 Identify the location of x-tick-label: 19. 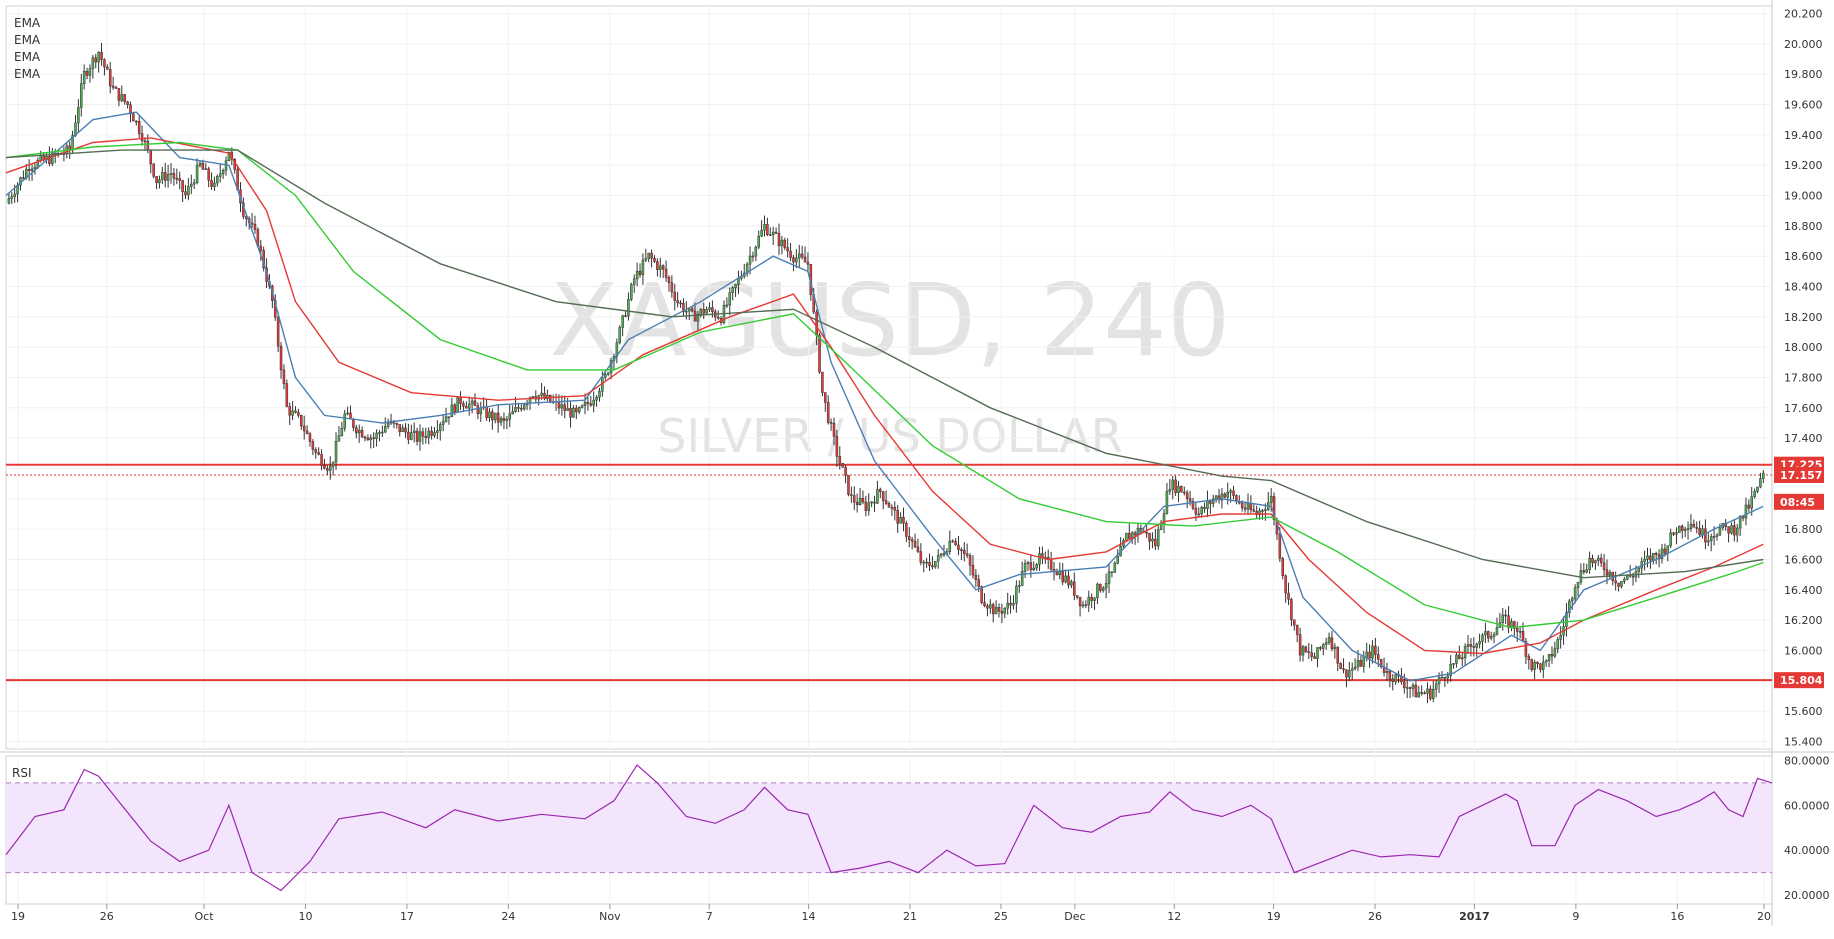
(1274, 916).